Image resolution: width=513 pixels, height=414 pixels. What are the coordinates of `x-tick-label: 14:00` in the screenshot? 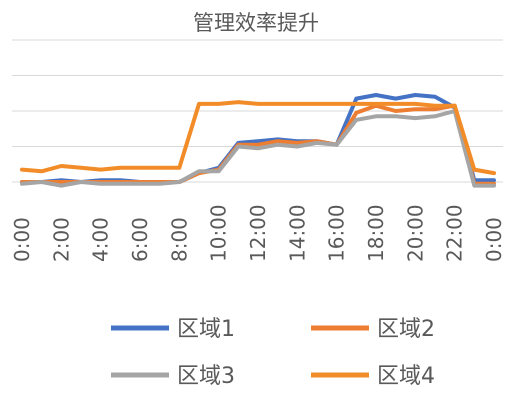 It's located at (297, 233).